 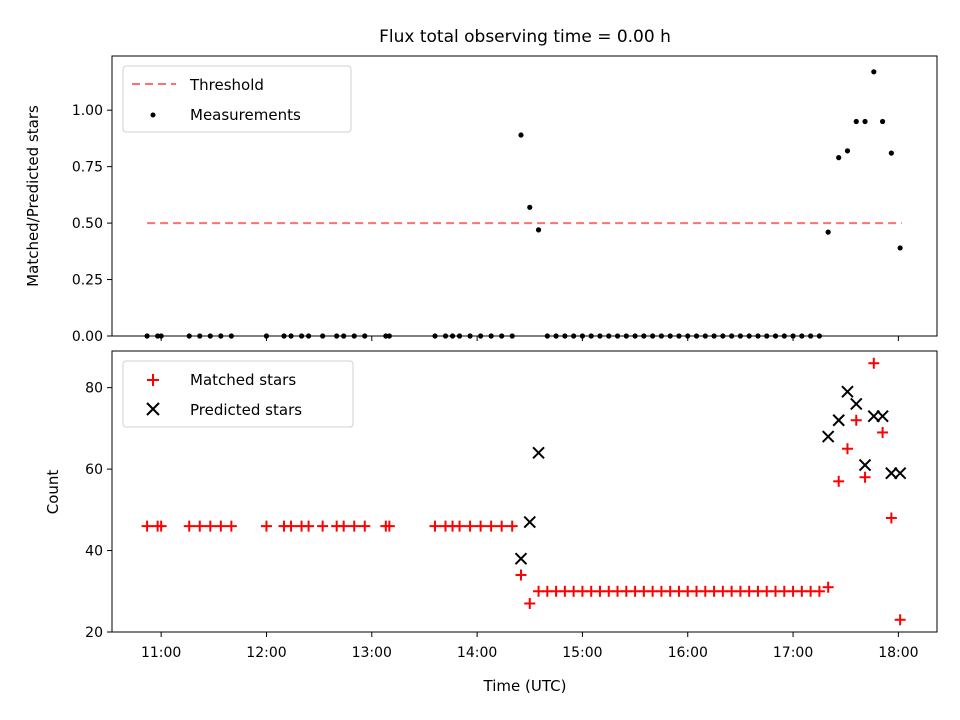 I want to click on legend-measurements-label: Measurements, so click(x=245, y=115).